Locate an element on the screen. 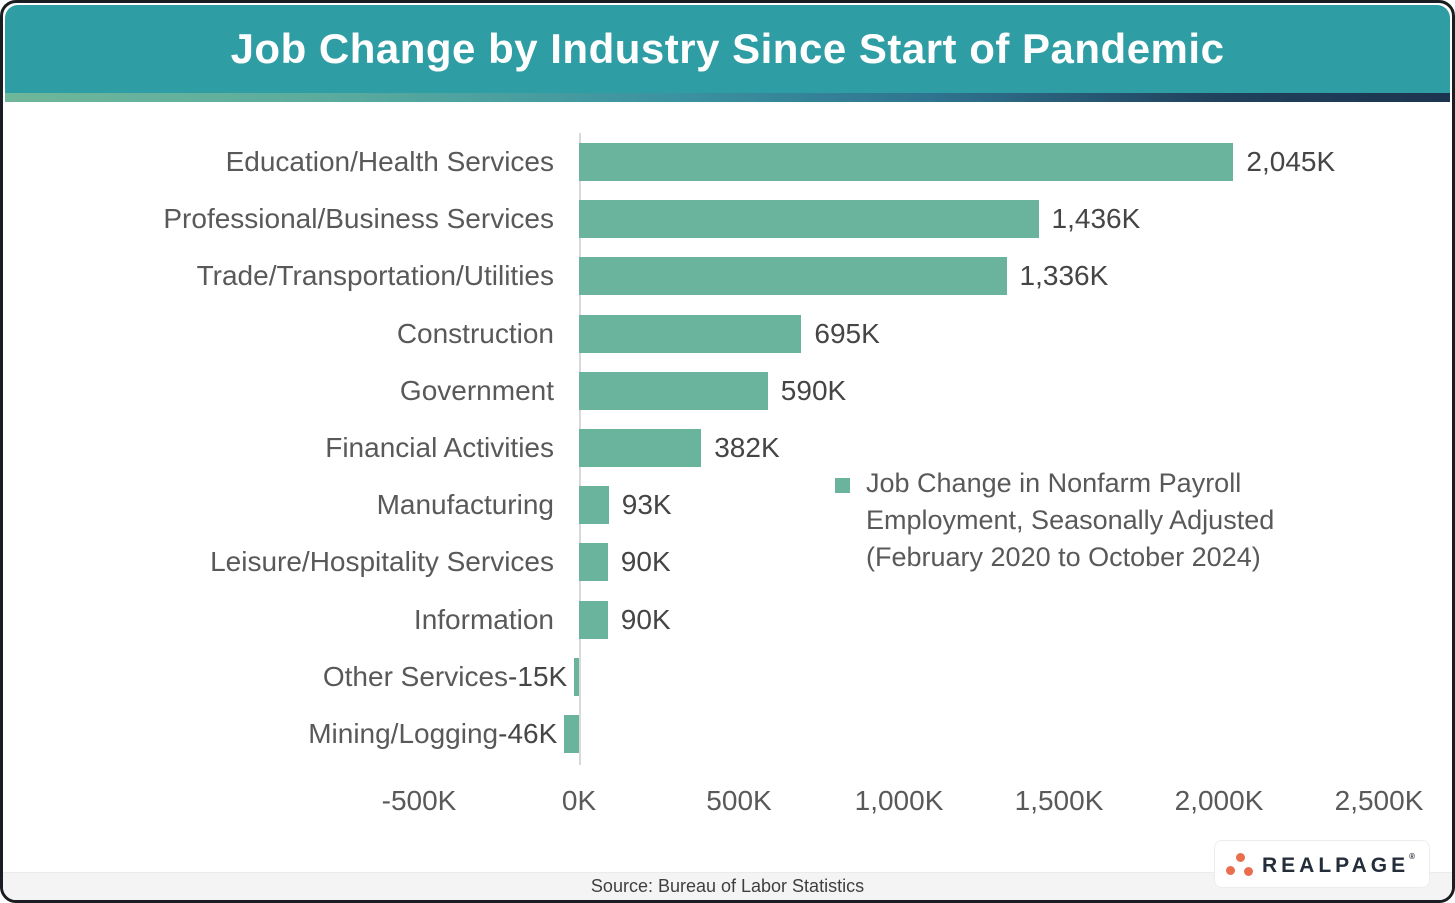  category-label: Financial Activities is located at coordinates (439, 447).